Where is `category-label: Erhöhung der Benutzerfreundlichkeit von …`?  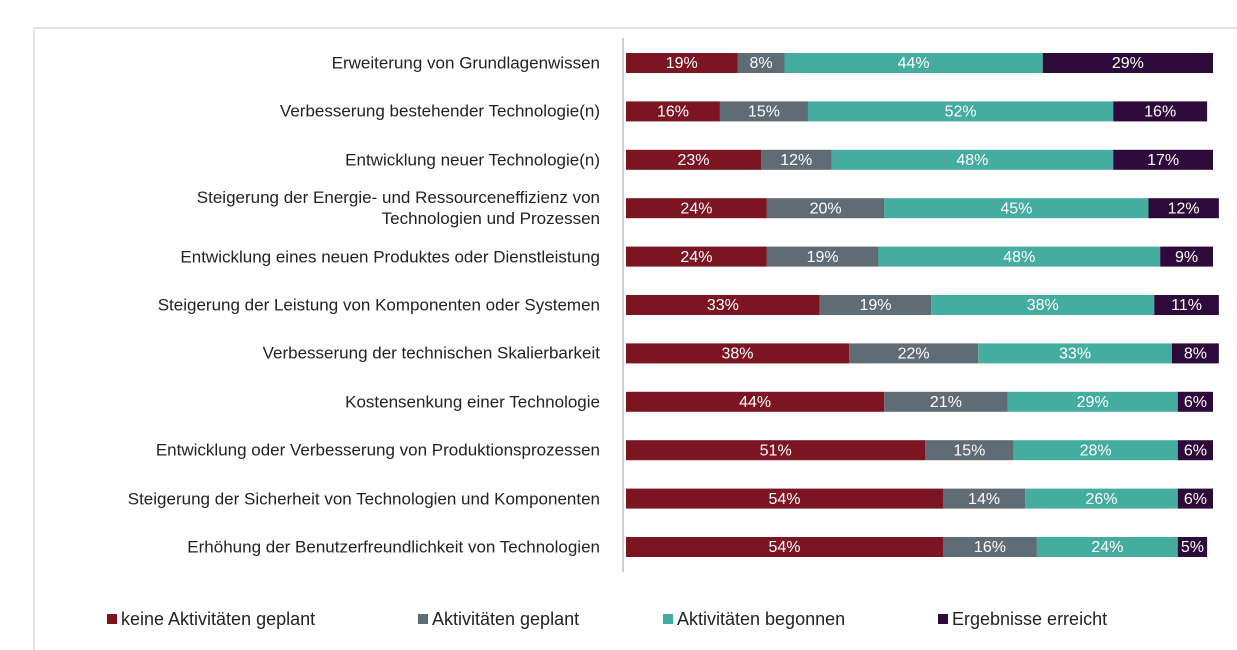 category-label: Erhöhung der Benutzerfreundlichkeit von … is located at coordinates (393, 547).